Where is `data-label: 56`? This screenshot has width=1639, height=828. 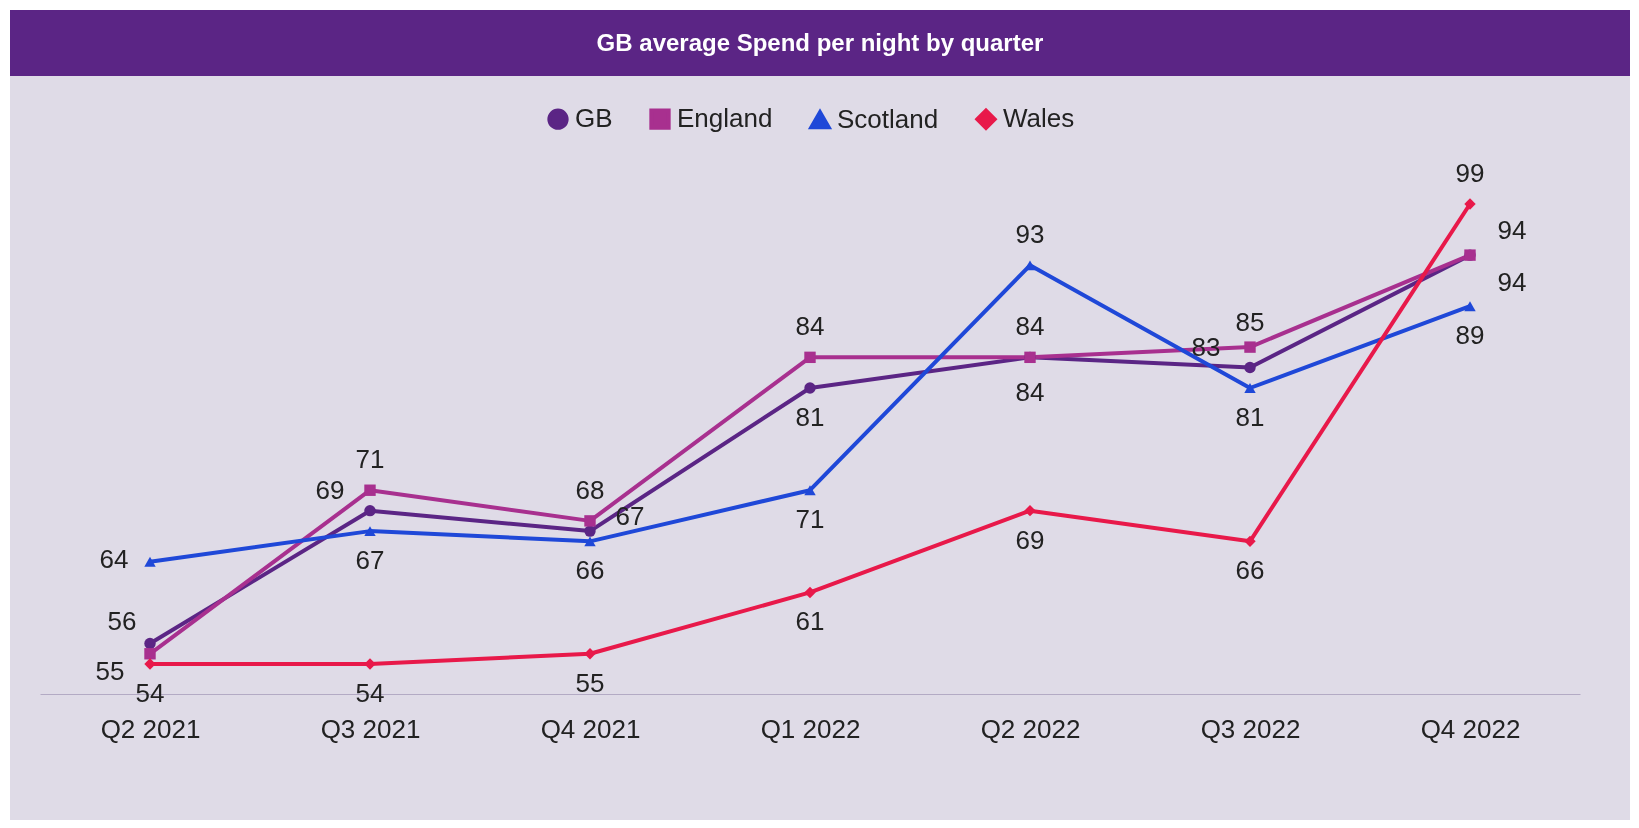 data-label: 56 is located at coordinates (122, 620).